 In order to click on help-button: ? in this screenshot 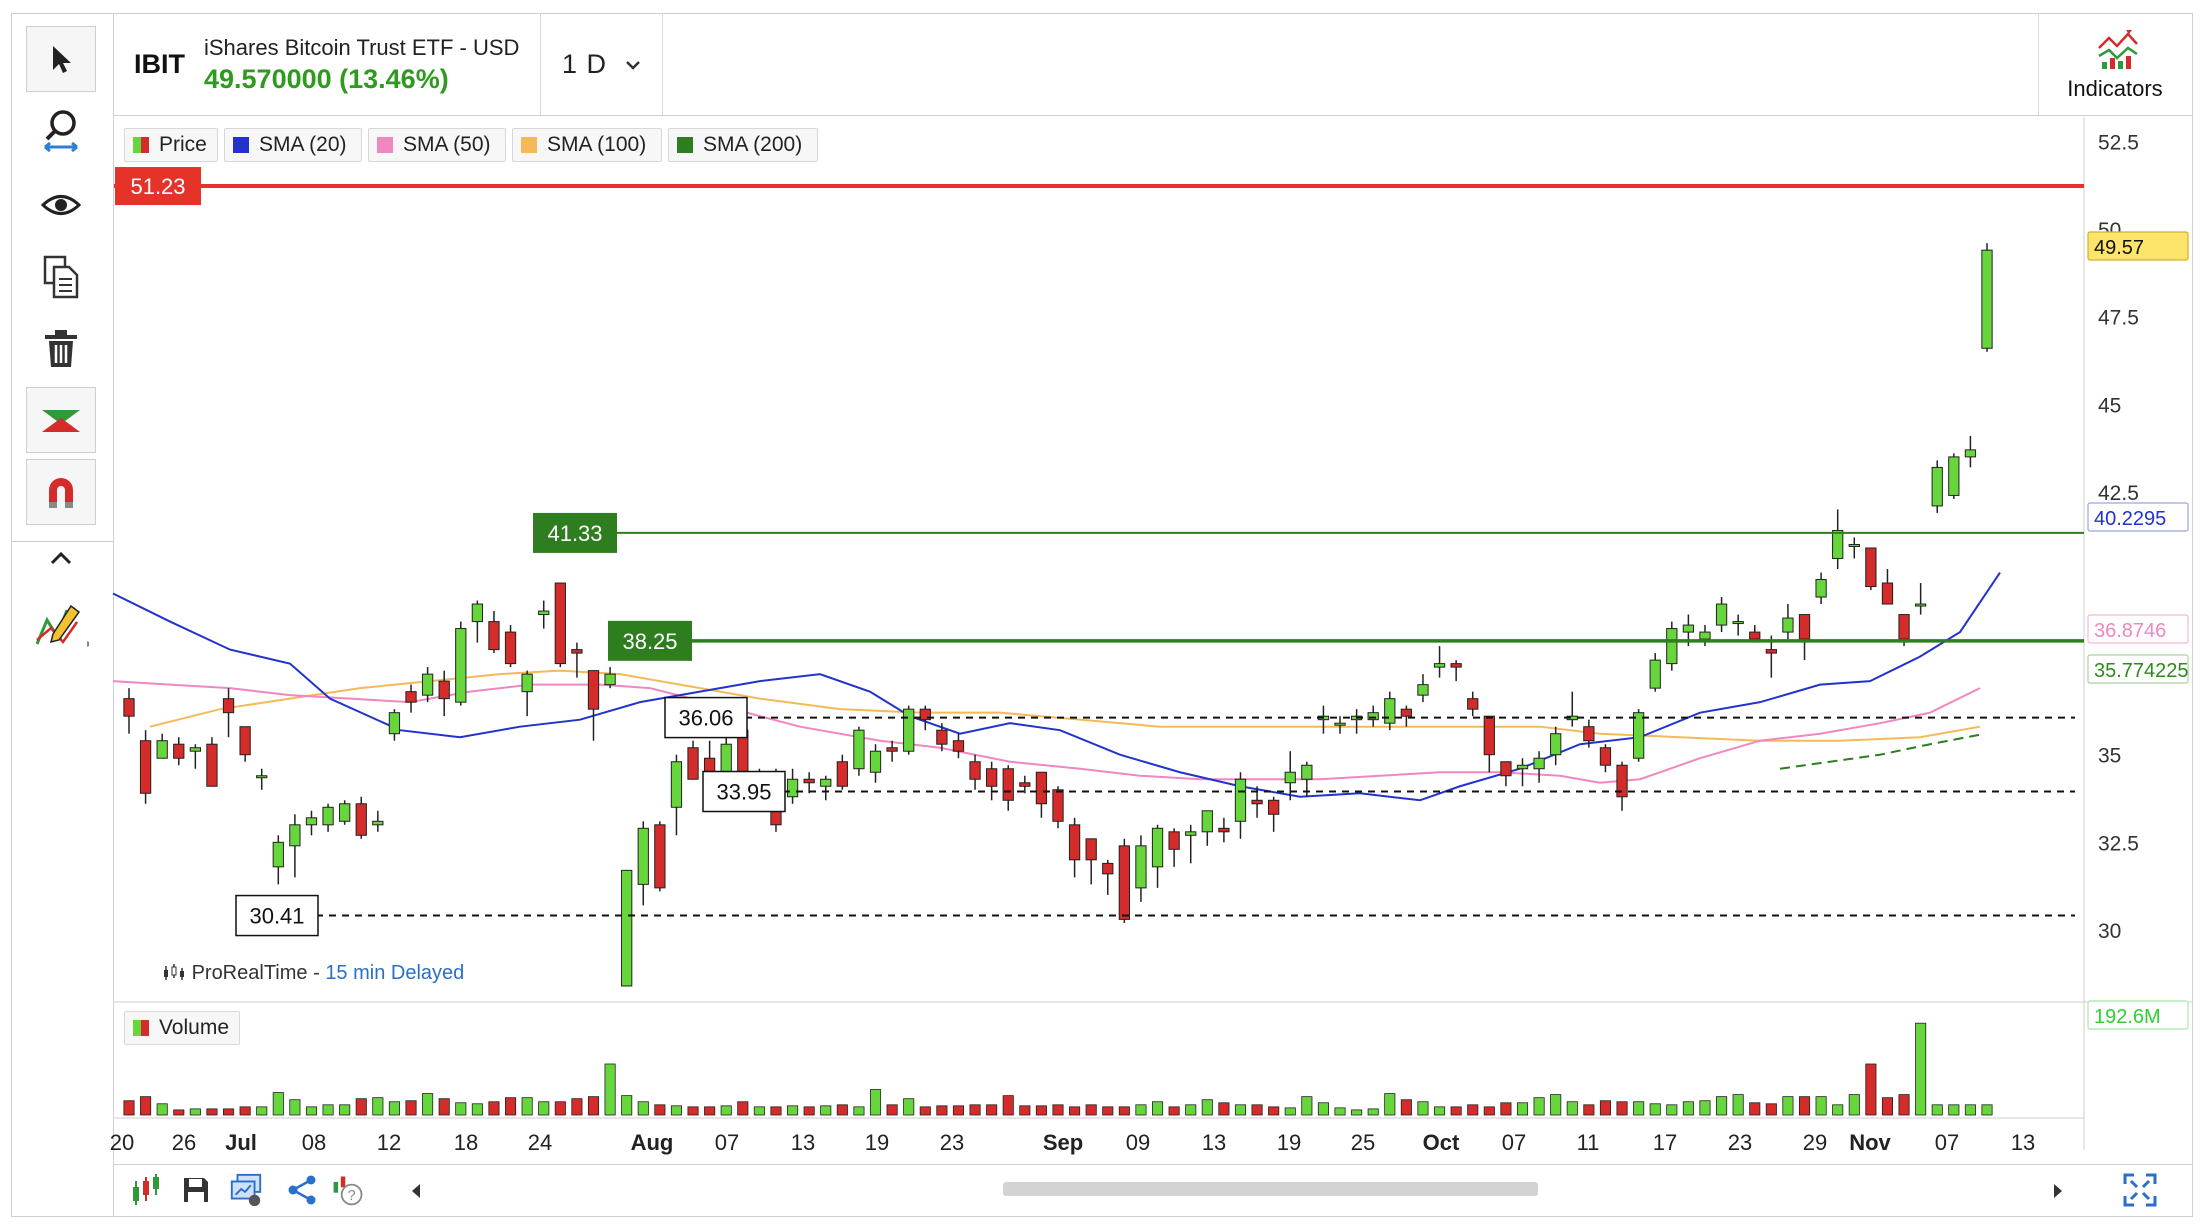, I will do `click(348, 1190)`.